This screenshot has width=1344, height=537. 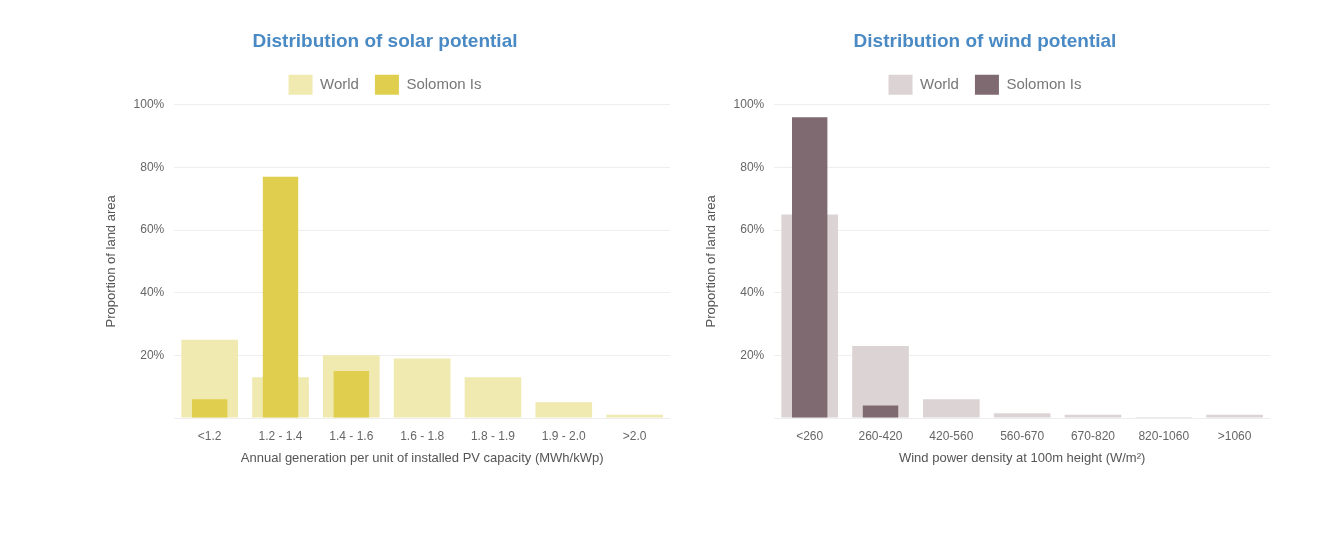 I want to click on chart-title: Distribution of wind potential, so click(x=985, y=40).